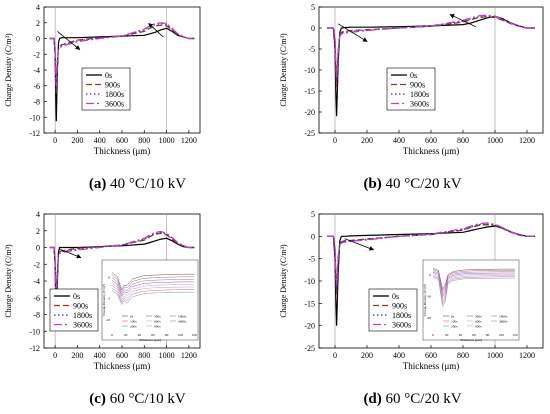  Describe the element at coordinates (311, 259) in the screenshot. I see `y-tick-label-d--5: -5` at that location.